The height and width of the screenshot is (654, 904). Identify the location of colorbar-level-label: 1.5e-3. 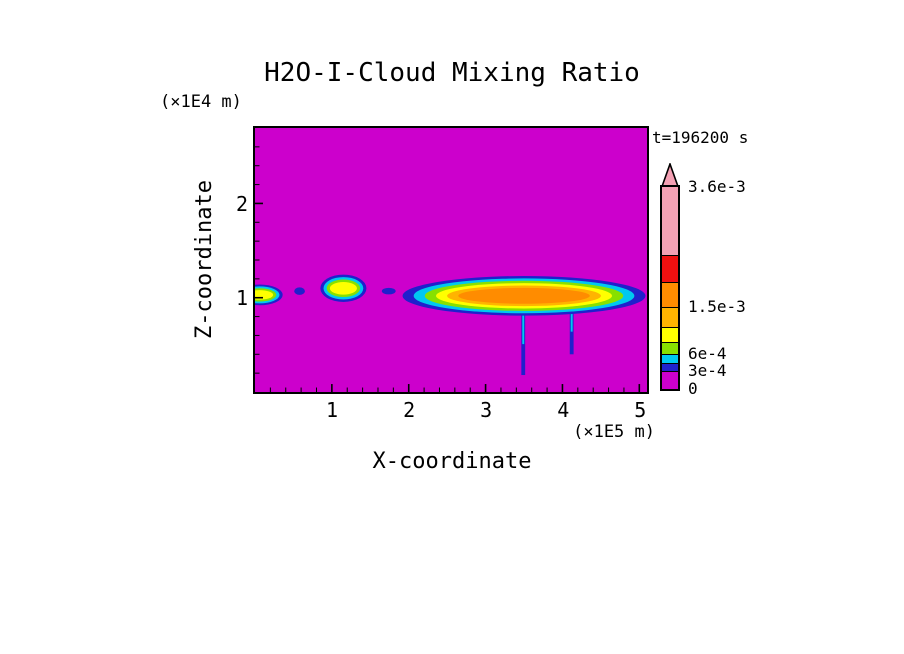
(717, 306).